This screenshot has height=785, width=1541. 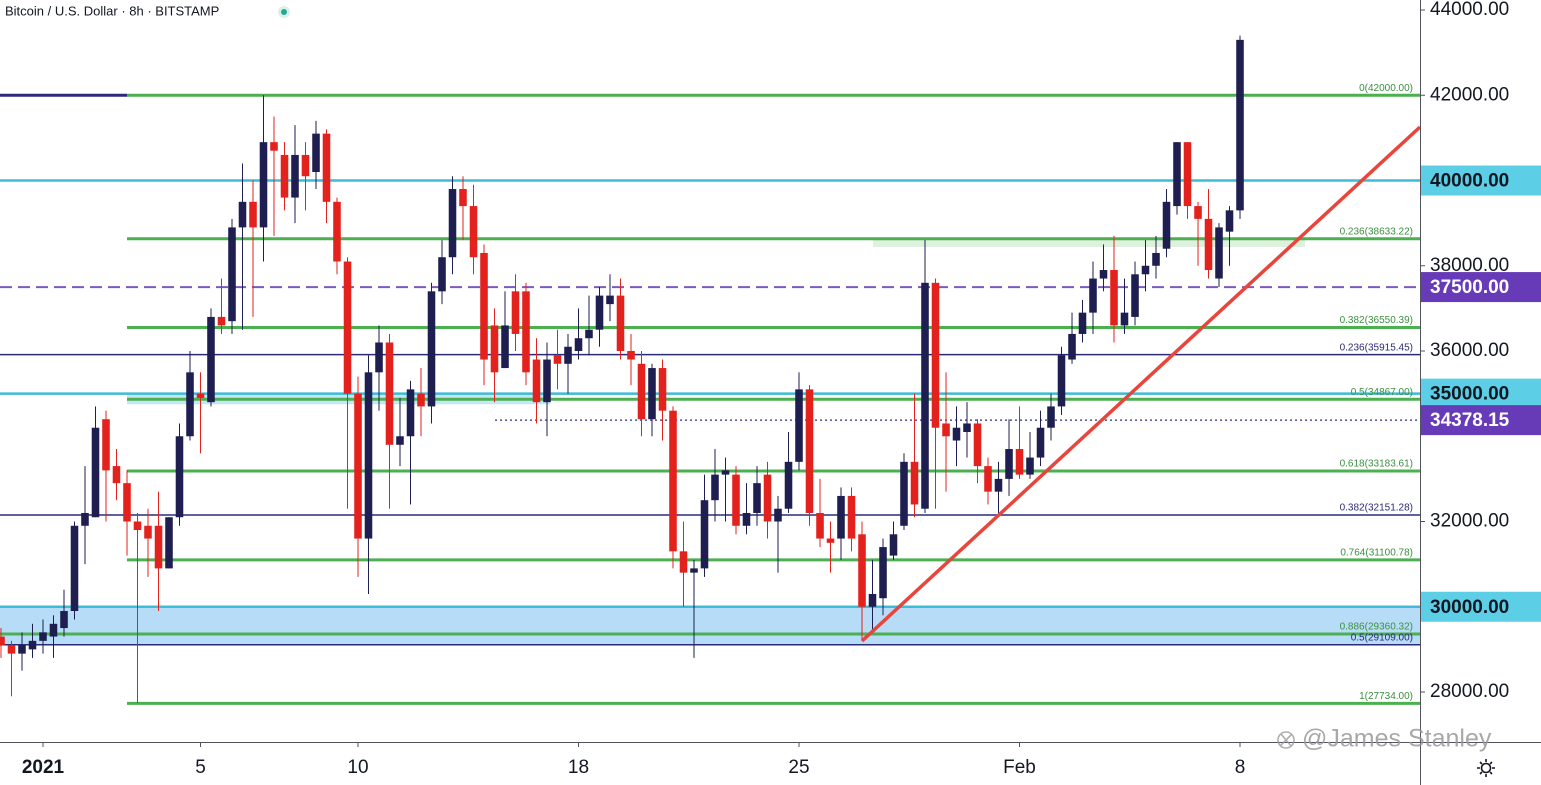 What do you see at coordinates (43, 767) in the screenshot?
I see `x-tick-label: 2021` at bounding box center [43, 767].